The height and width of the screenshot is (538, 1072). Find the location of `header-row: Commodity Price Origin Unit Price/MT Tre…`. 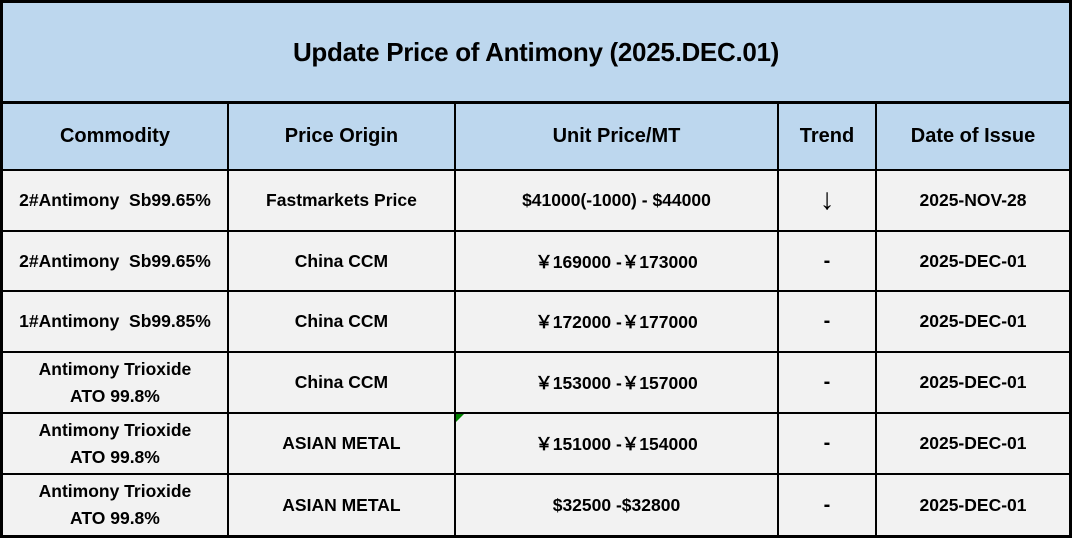

header-row: Commodity Price Origin Unit Price/MT Tre… is located at coordinates (536, 137).